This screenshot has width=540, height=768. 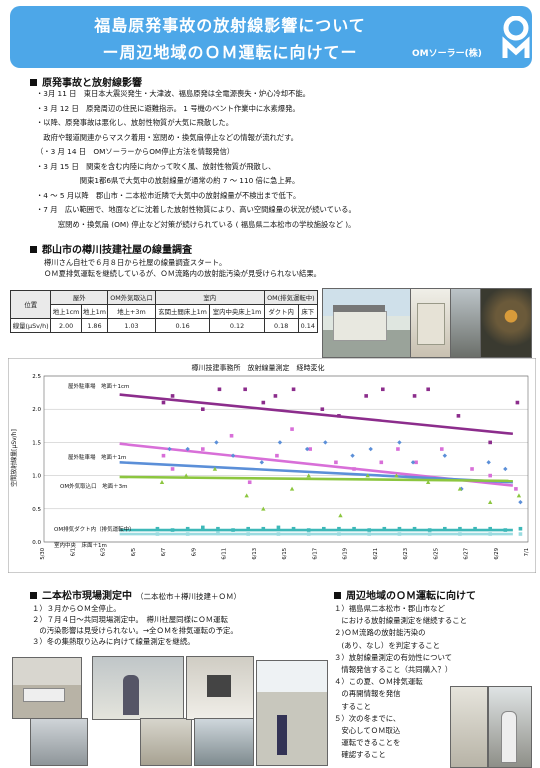 I want to click on section3-line: ３）冬の集熱取り込みに向けて線量測定を継続。, so click(x=113, y=641).